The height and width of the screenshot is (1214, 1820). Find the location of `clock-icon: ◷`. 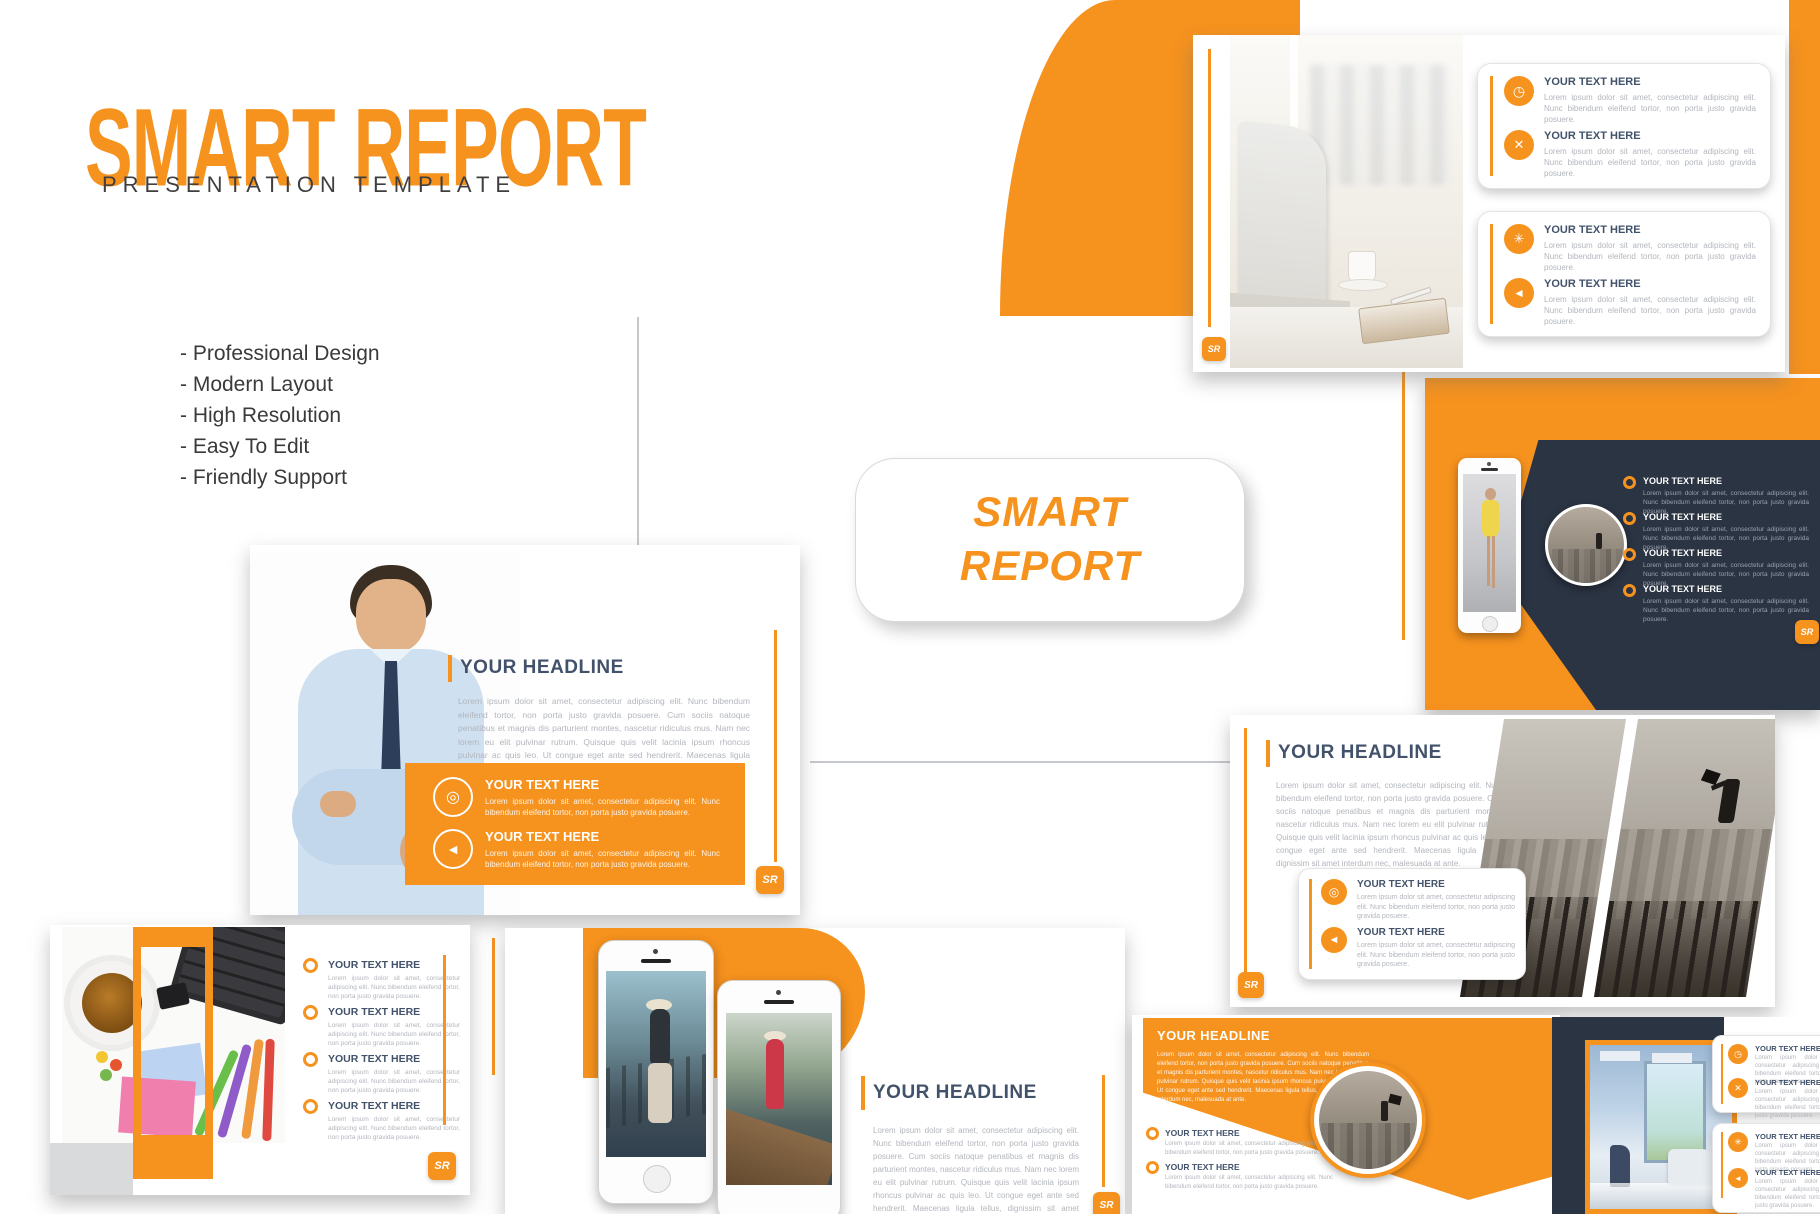

clock-icon: ◷ is located at coordinates (1738, 1054).